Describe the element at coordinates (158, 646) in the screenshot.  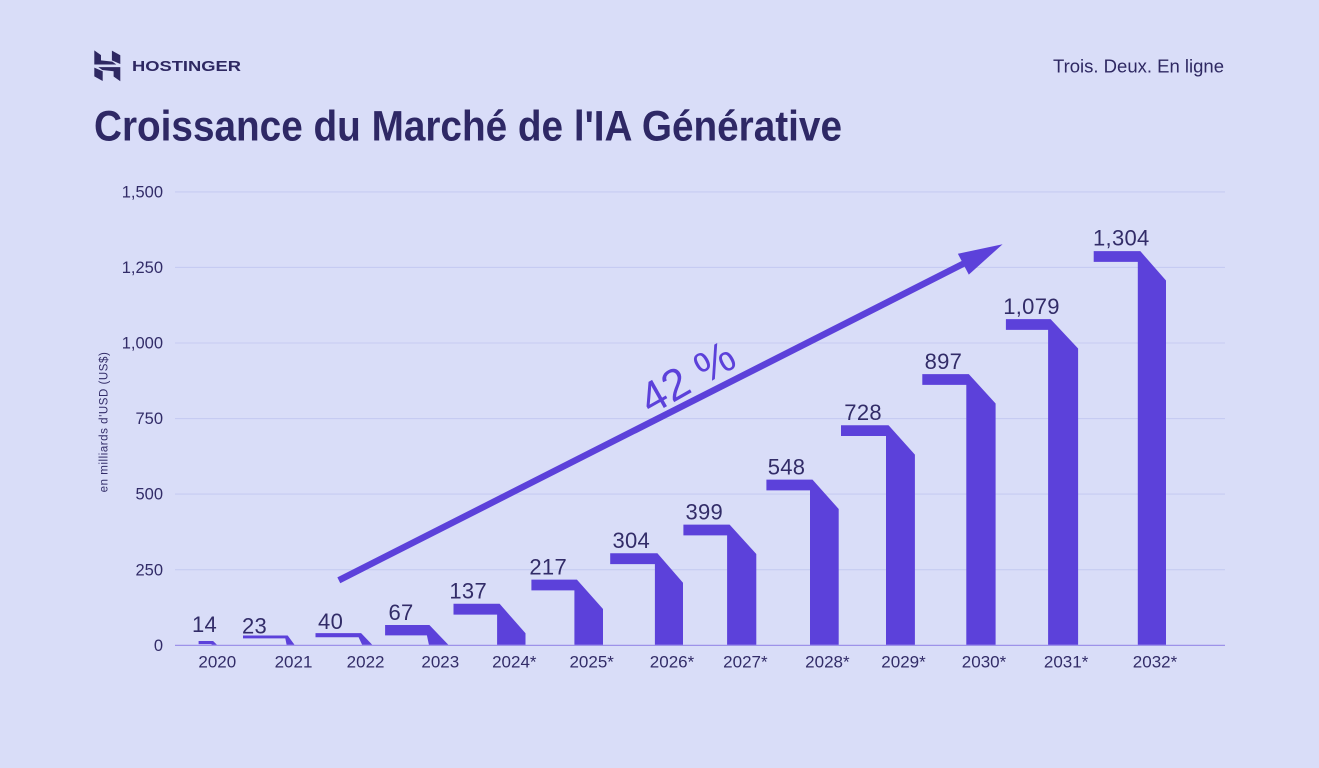
I see `svg-text: 0` at that location.